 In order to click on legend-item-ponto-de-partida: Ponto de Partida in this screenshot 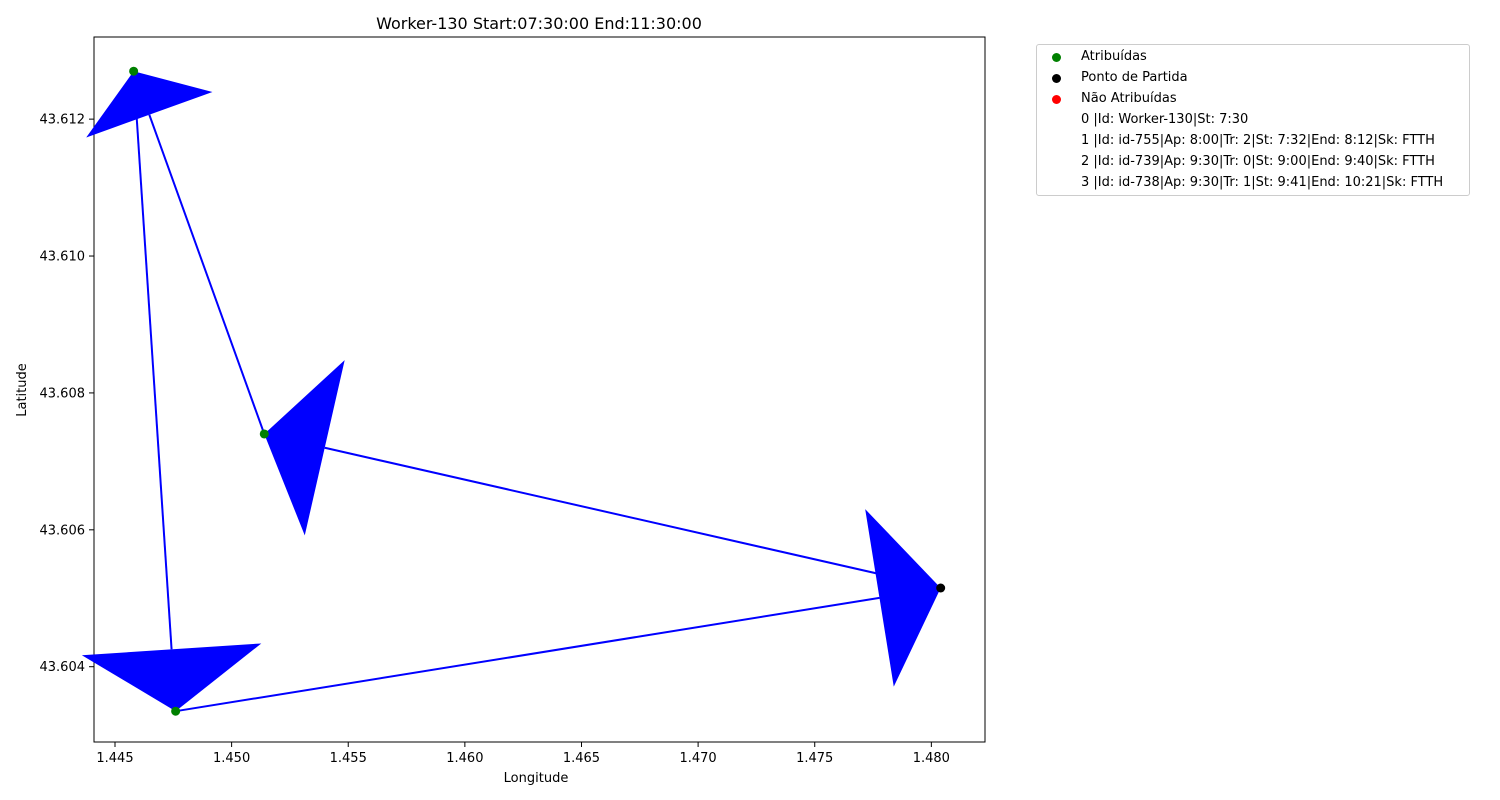, I will do `click(1253, 78)`.